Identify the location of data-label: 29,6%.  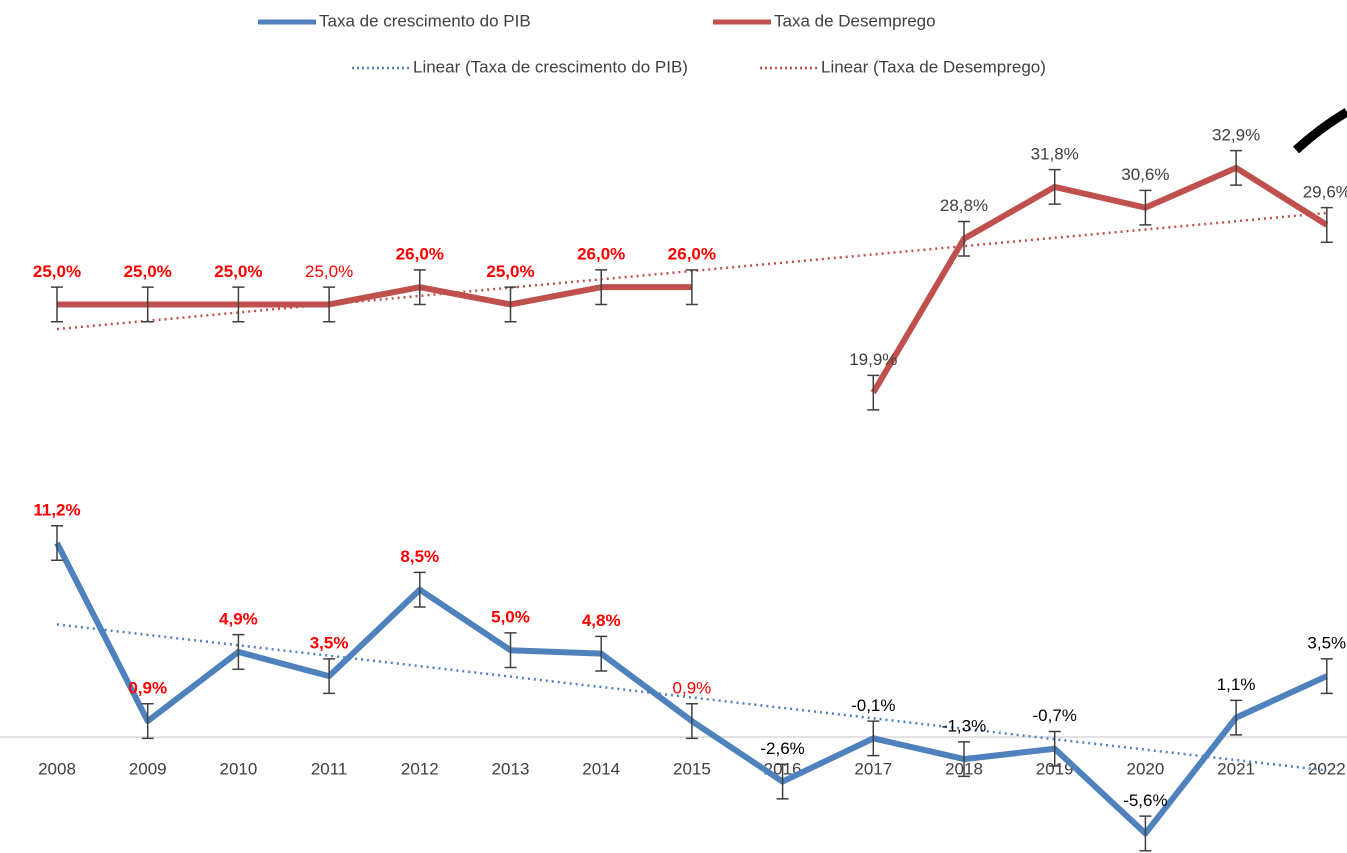
(1325, 191).